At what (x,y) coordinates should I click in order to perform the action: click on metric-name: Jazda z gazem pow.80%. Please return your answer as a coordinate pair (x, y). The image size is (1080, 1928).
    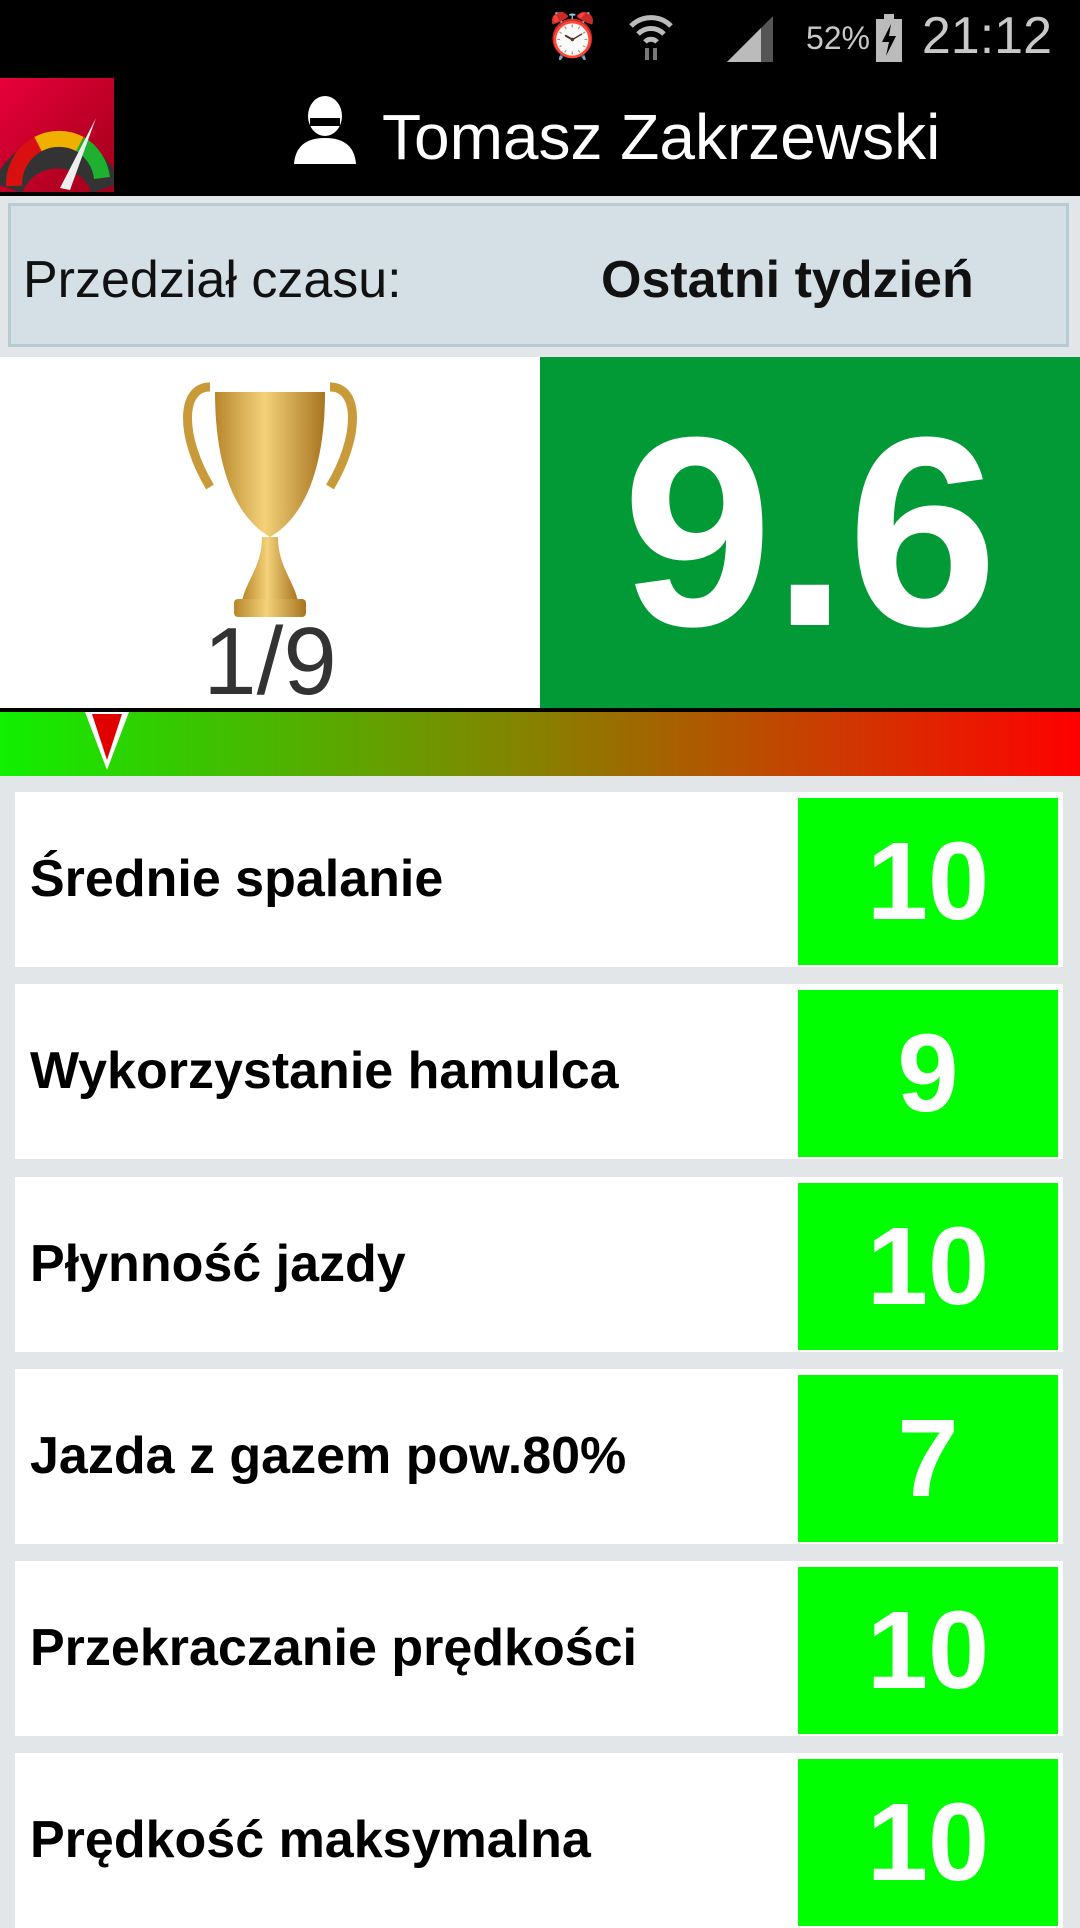
    Looking at the image, I should click on (328, 1456).